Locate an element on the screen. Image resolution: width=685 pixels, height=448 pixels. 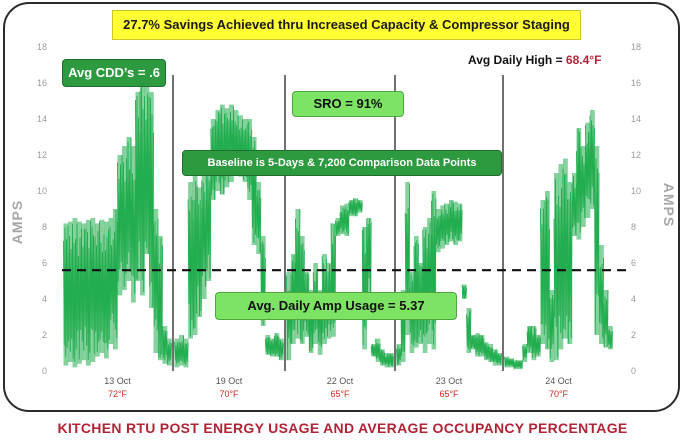
day-label: 19 Oct is located at coordinates (229, 381).